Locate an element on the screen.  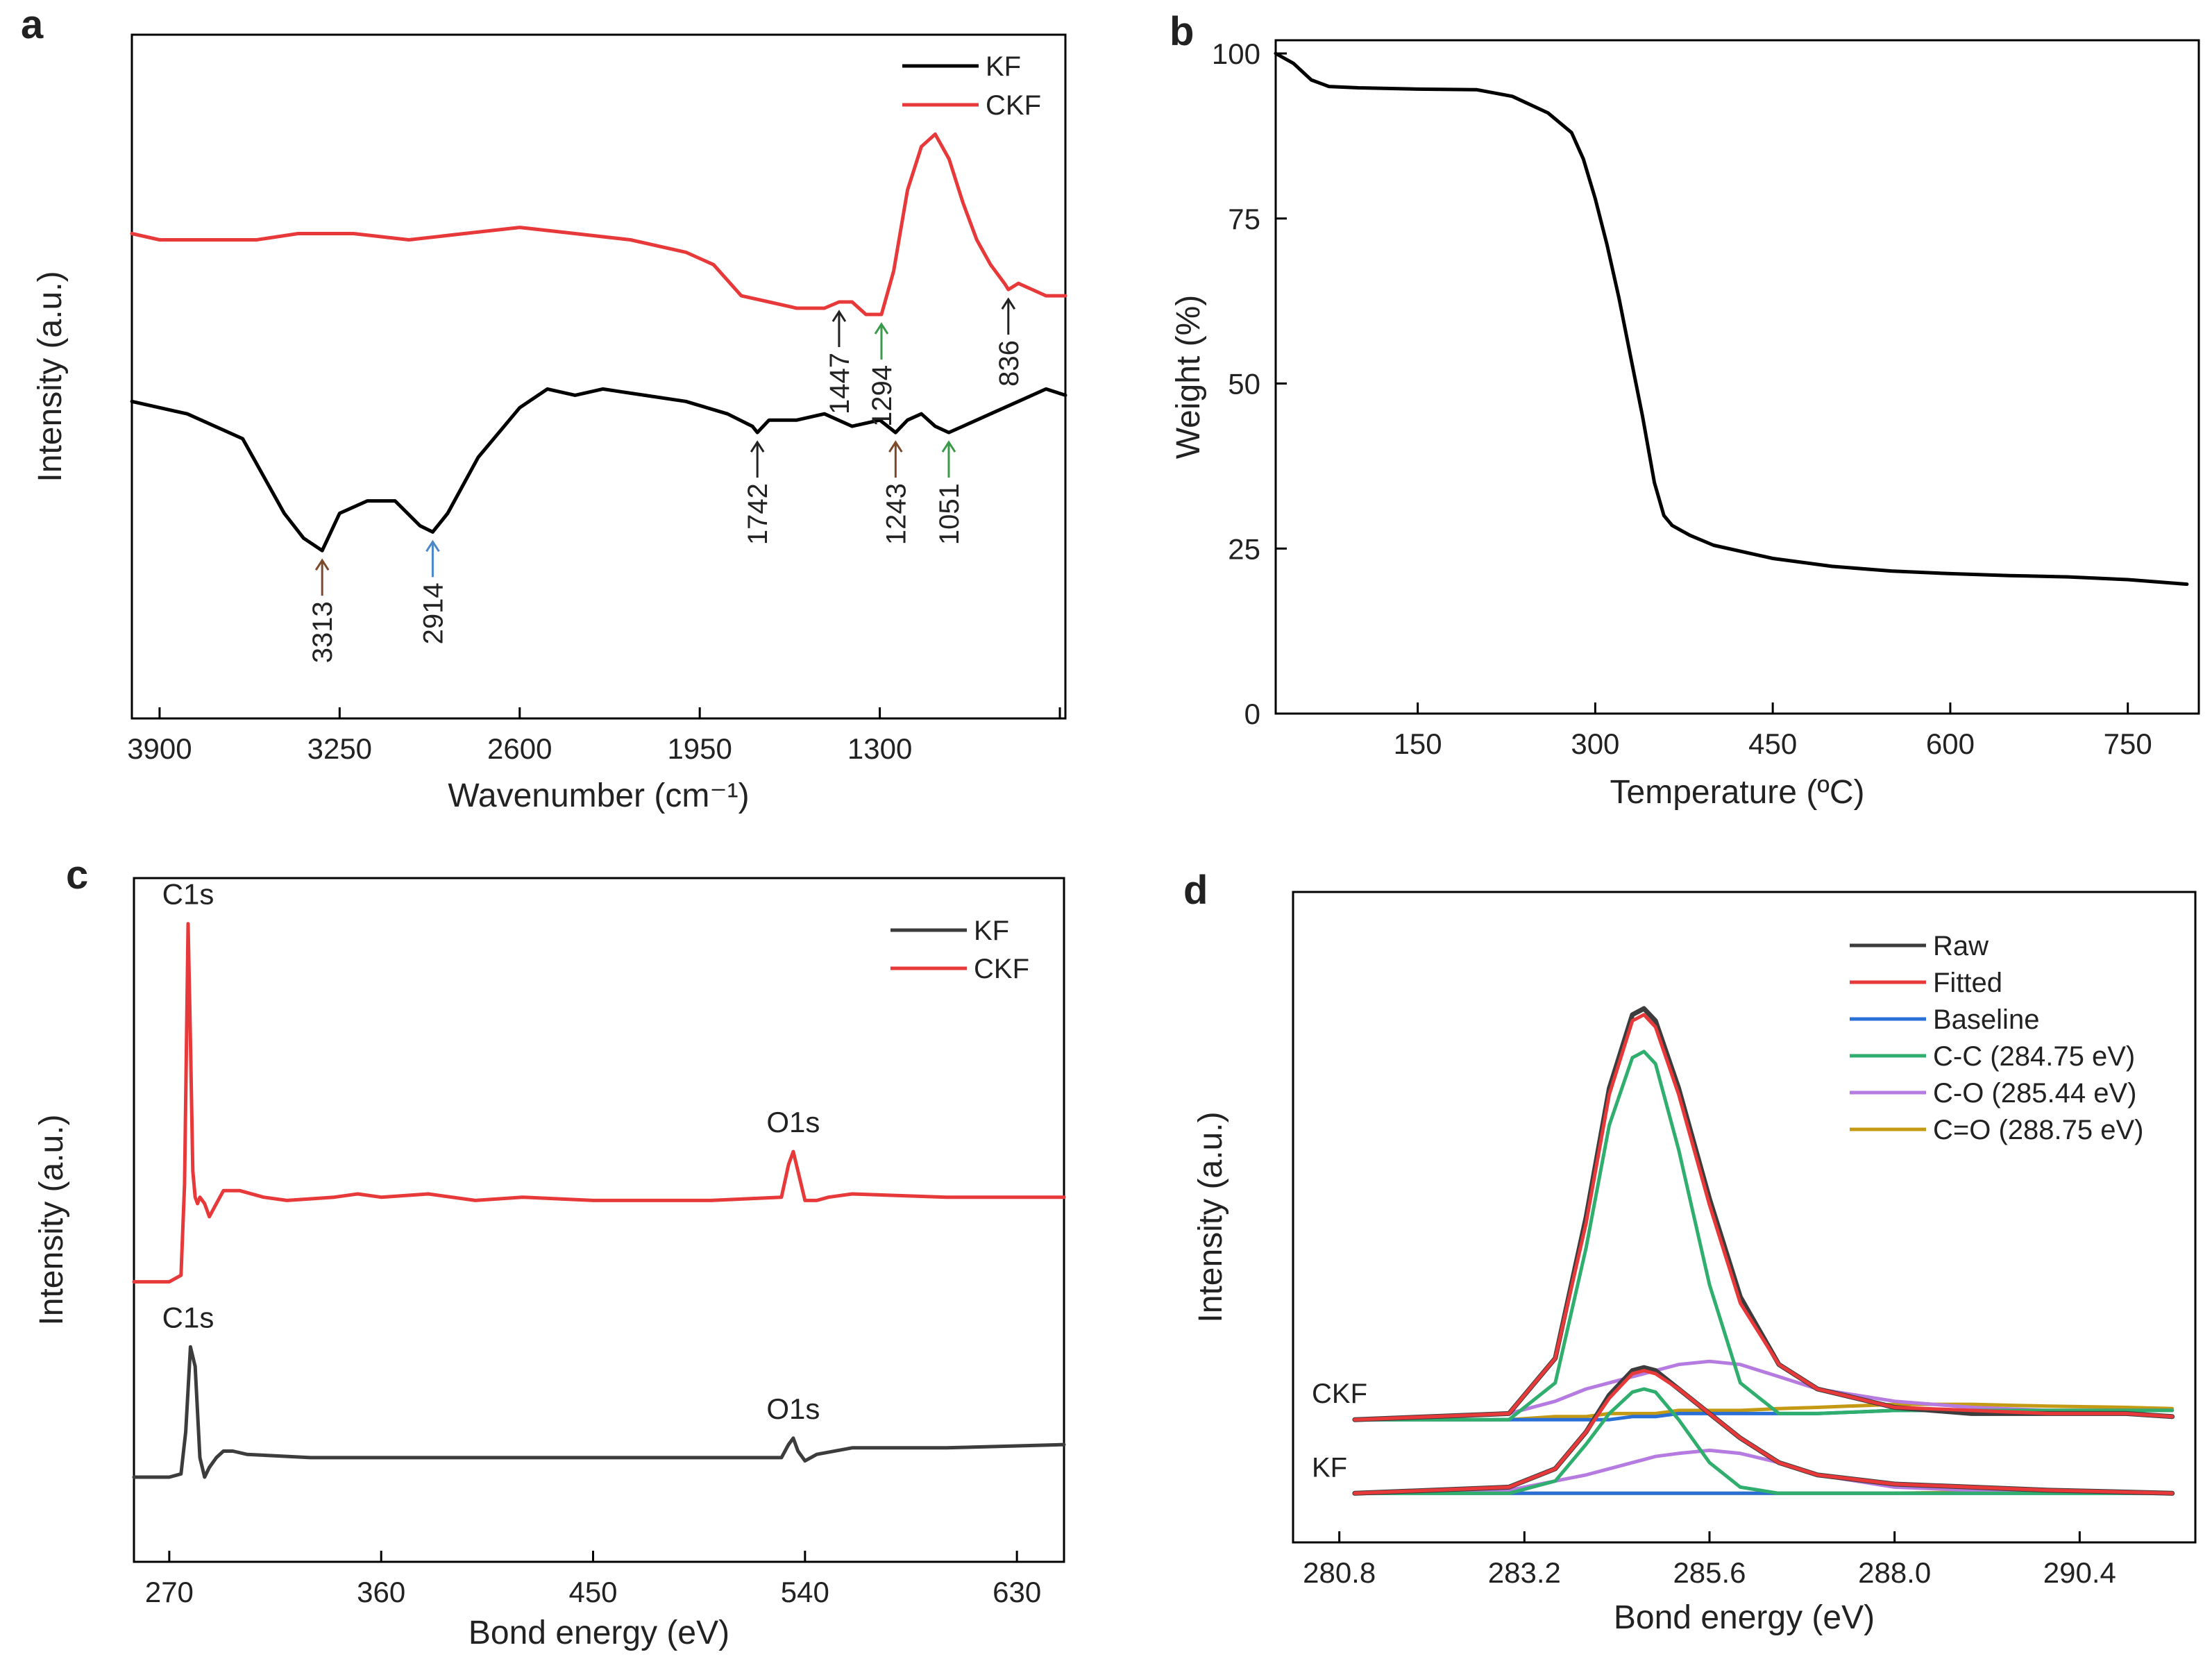
peak-annotation: 1294 is located at coordinates (882, 374).